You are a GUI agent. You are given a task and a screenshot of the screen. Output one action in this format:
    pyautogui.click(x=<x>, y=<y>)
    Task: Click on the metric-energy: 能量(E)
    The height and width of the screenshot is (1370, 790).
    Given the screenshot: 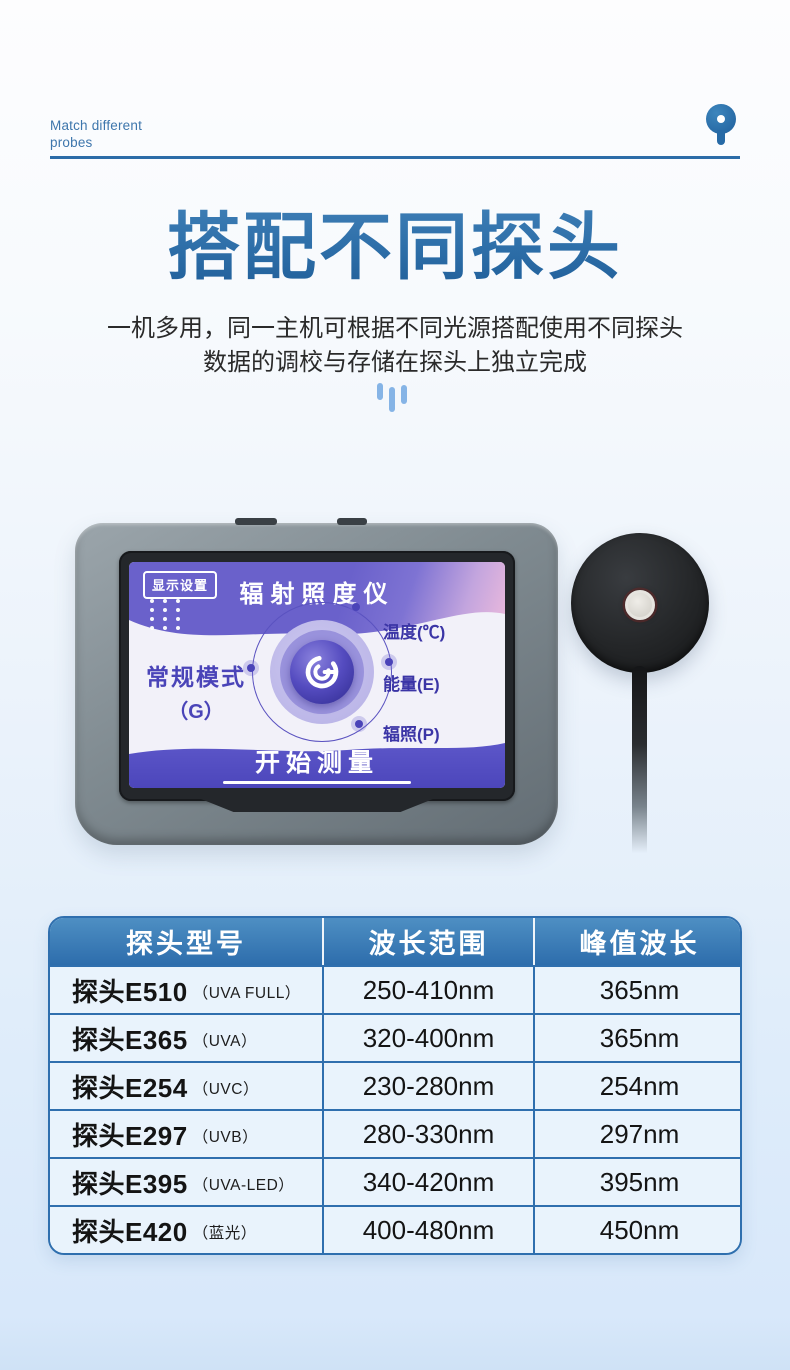 What is the action you would take?
    pyautogui.click(x=411, y=684)
    